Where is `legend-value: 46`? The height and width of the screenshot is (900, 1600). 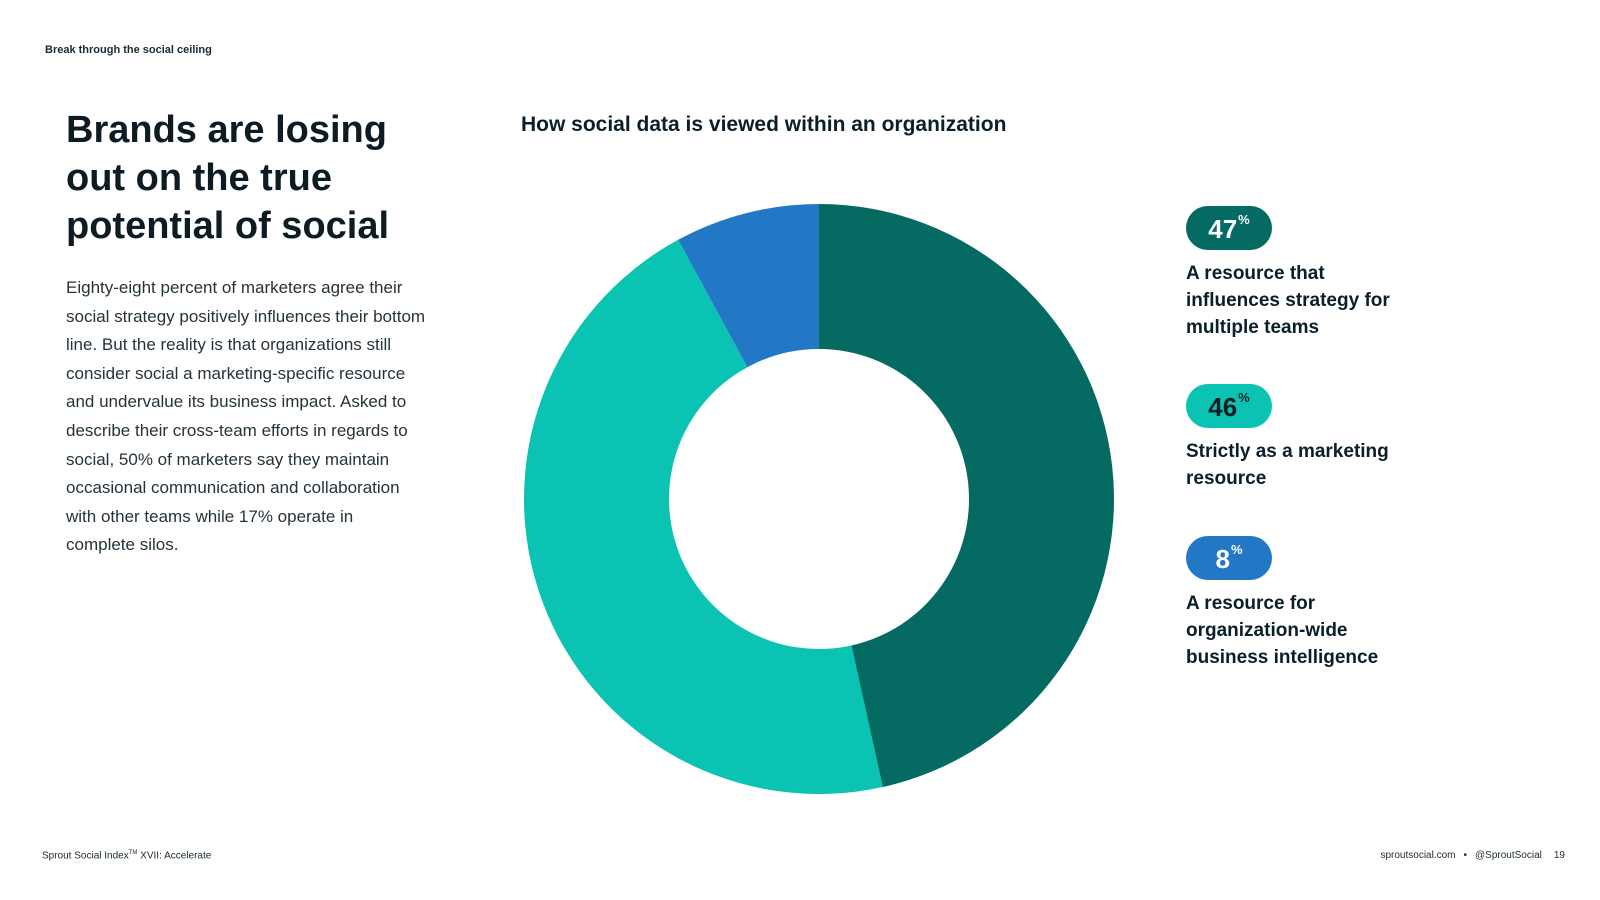
legend-value: 46 is located at coordinates (1223, 407).